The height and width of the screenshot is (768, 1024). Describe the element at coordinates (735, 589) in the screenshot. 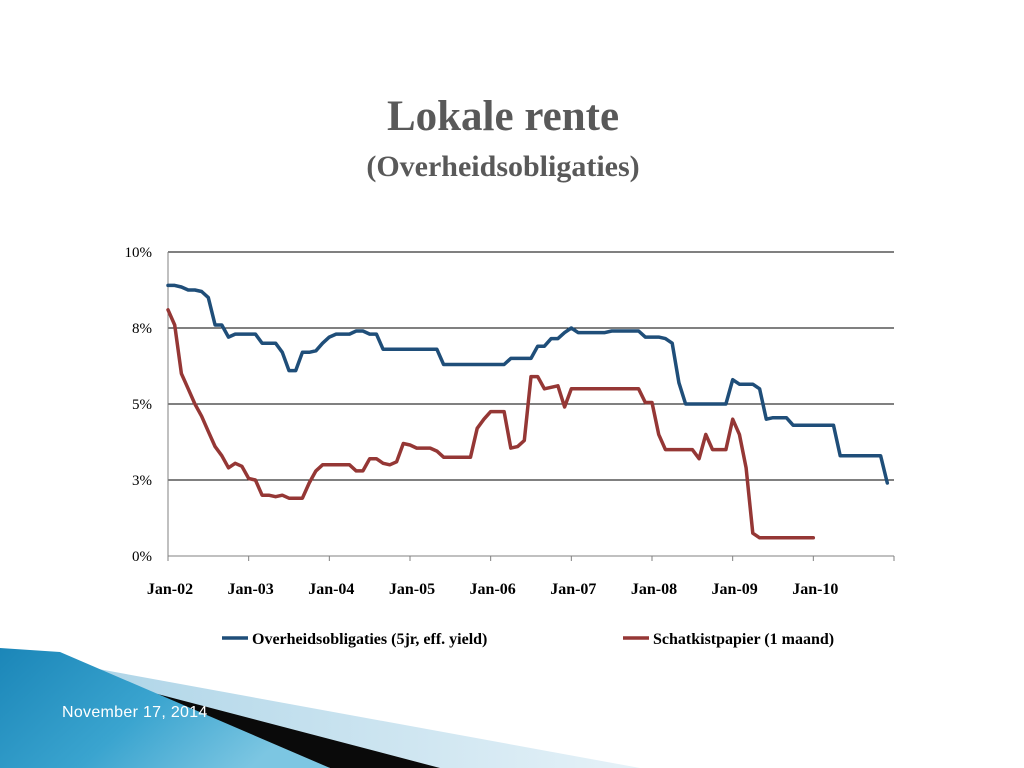

I see `x-tick-label: Jan-09` at that location.